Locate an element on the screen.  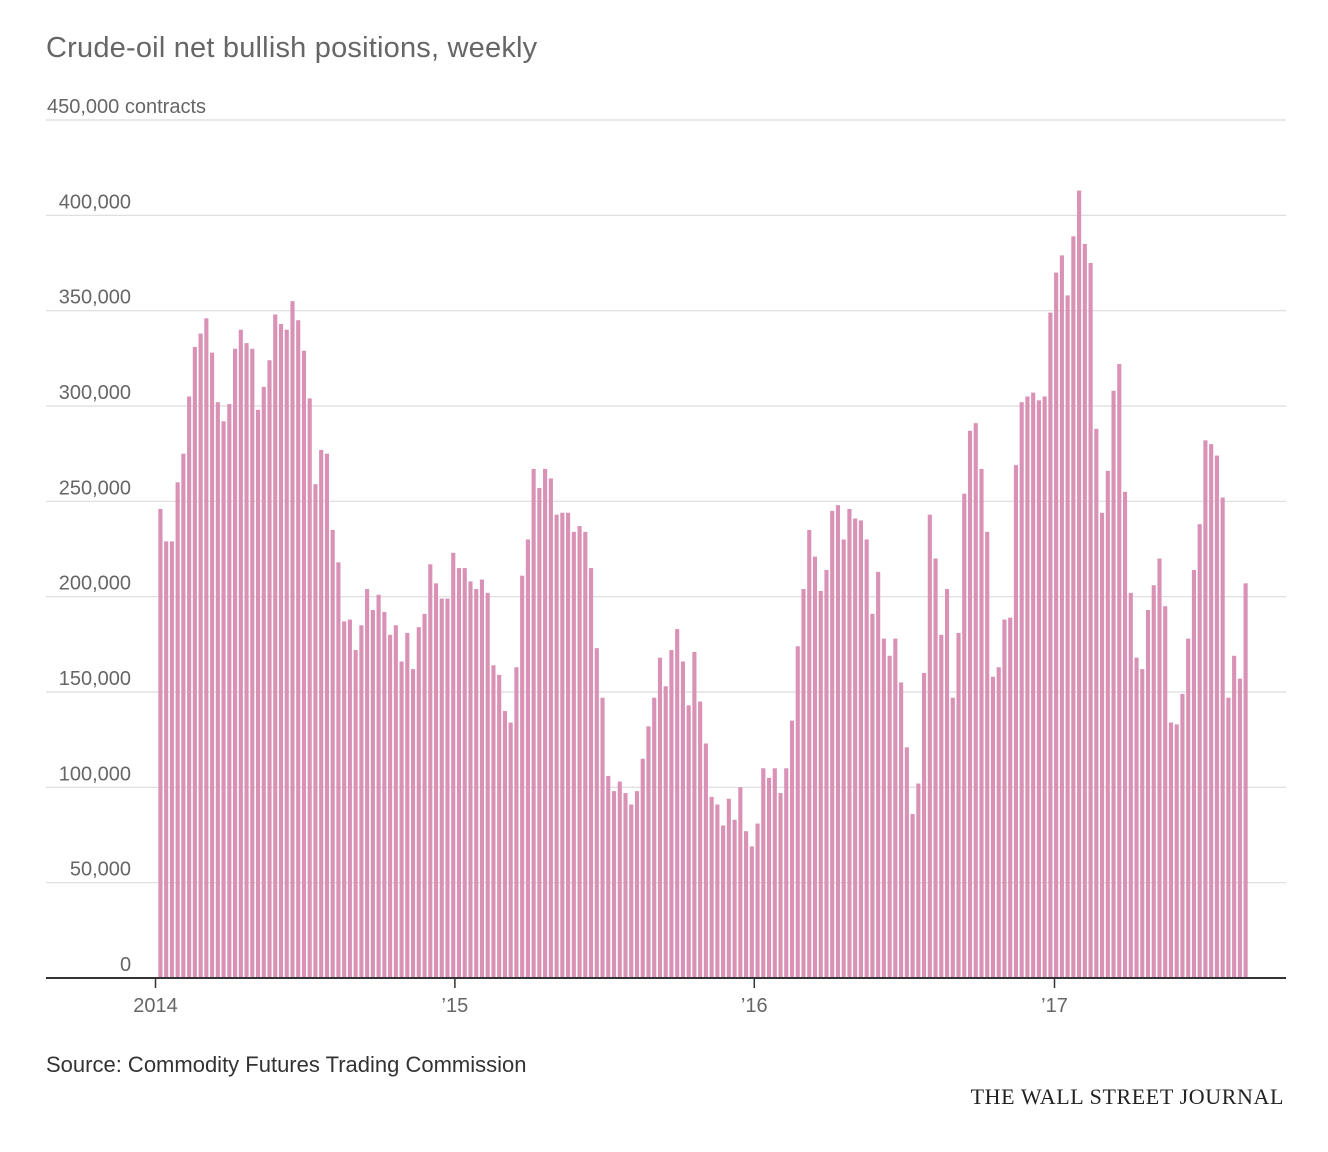
x-tick-label: ’15 is located at coordinates (455, 1006).